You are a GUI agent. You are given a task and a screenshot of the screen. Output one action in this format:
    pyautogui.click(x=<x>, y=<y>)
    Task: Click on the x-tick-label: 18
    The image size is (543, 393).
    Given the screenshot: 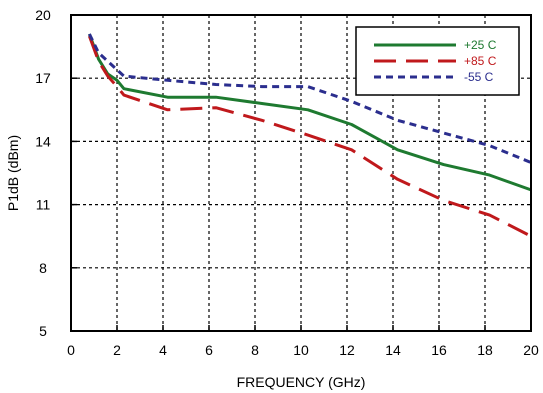 What is the action you would take?
    pyautogui.click(x=485, y=350)
    